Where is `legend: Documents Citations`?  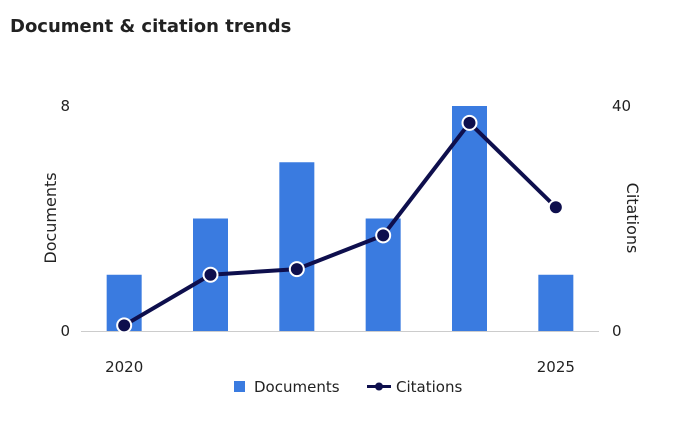 legend: Documents Citations is located at coordinates (348, 387).